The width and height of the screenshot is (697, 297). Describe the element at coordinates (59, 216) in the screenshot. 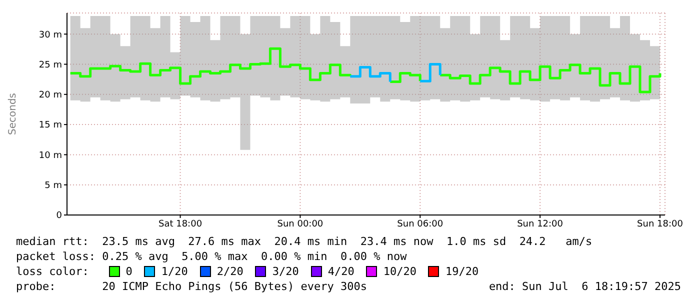

I see `y-tick-label: 0` at that location.